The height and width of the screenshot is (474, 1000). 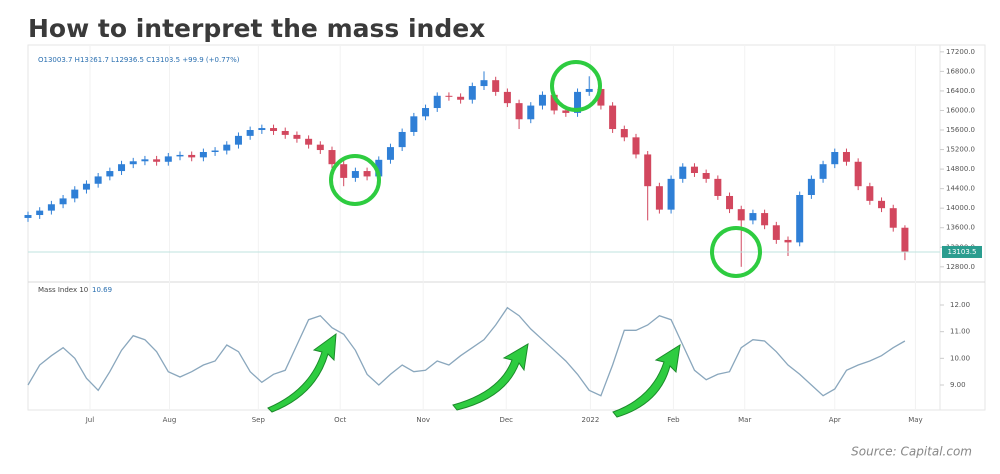 What do you see at coordinates (673, 420) in the screenshot?
I see `x-tick-label: Feb` at bounding box center [673, 420].